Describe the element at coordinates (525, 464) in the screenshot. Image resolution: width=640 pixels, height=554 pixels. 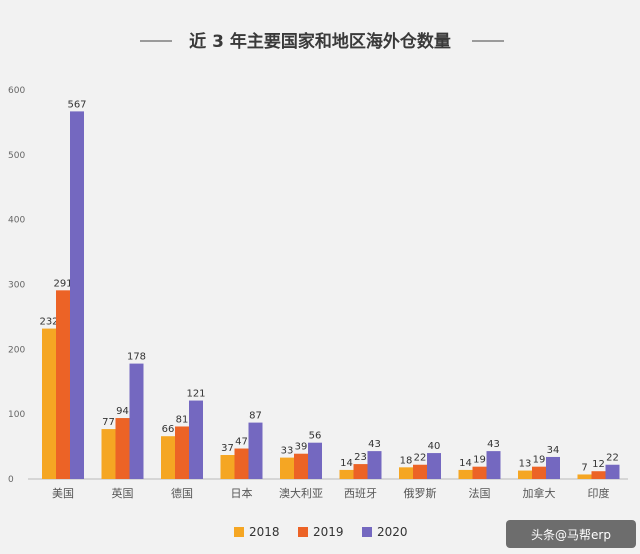
I see `data-label: 13` at that location.